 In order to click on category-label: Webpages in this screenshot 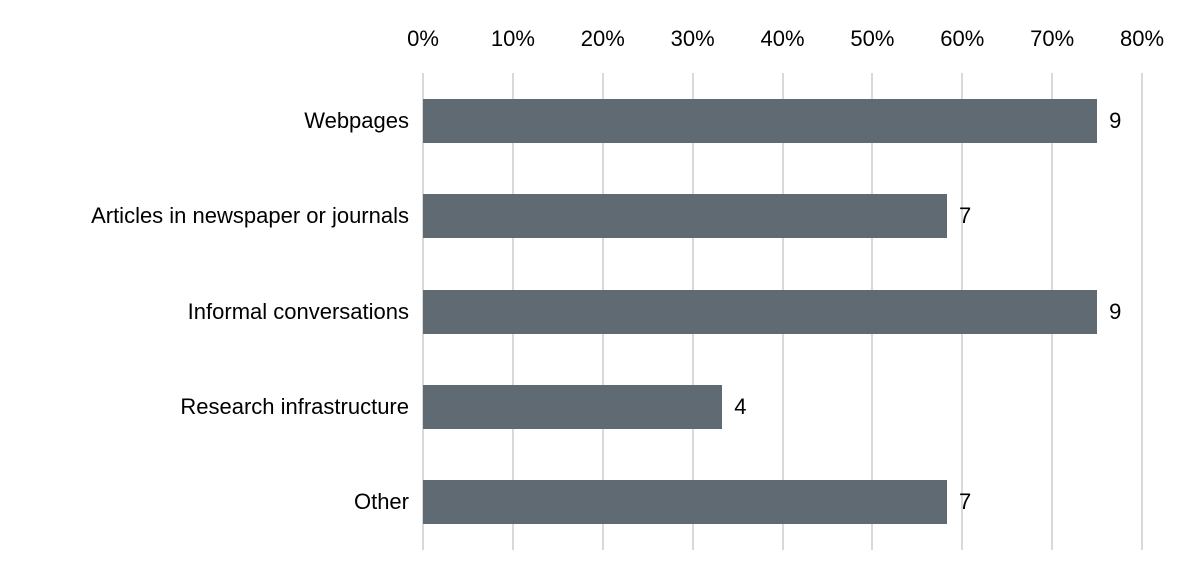, I will do `click(356, 120)`.